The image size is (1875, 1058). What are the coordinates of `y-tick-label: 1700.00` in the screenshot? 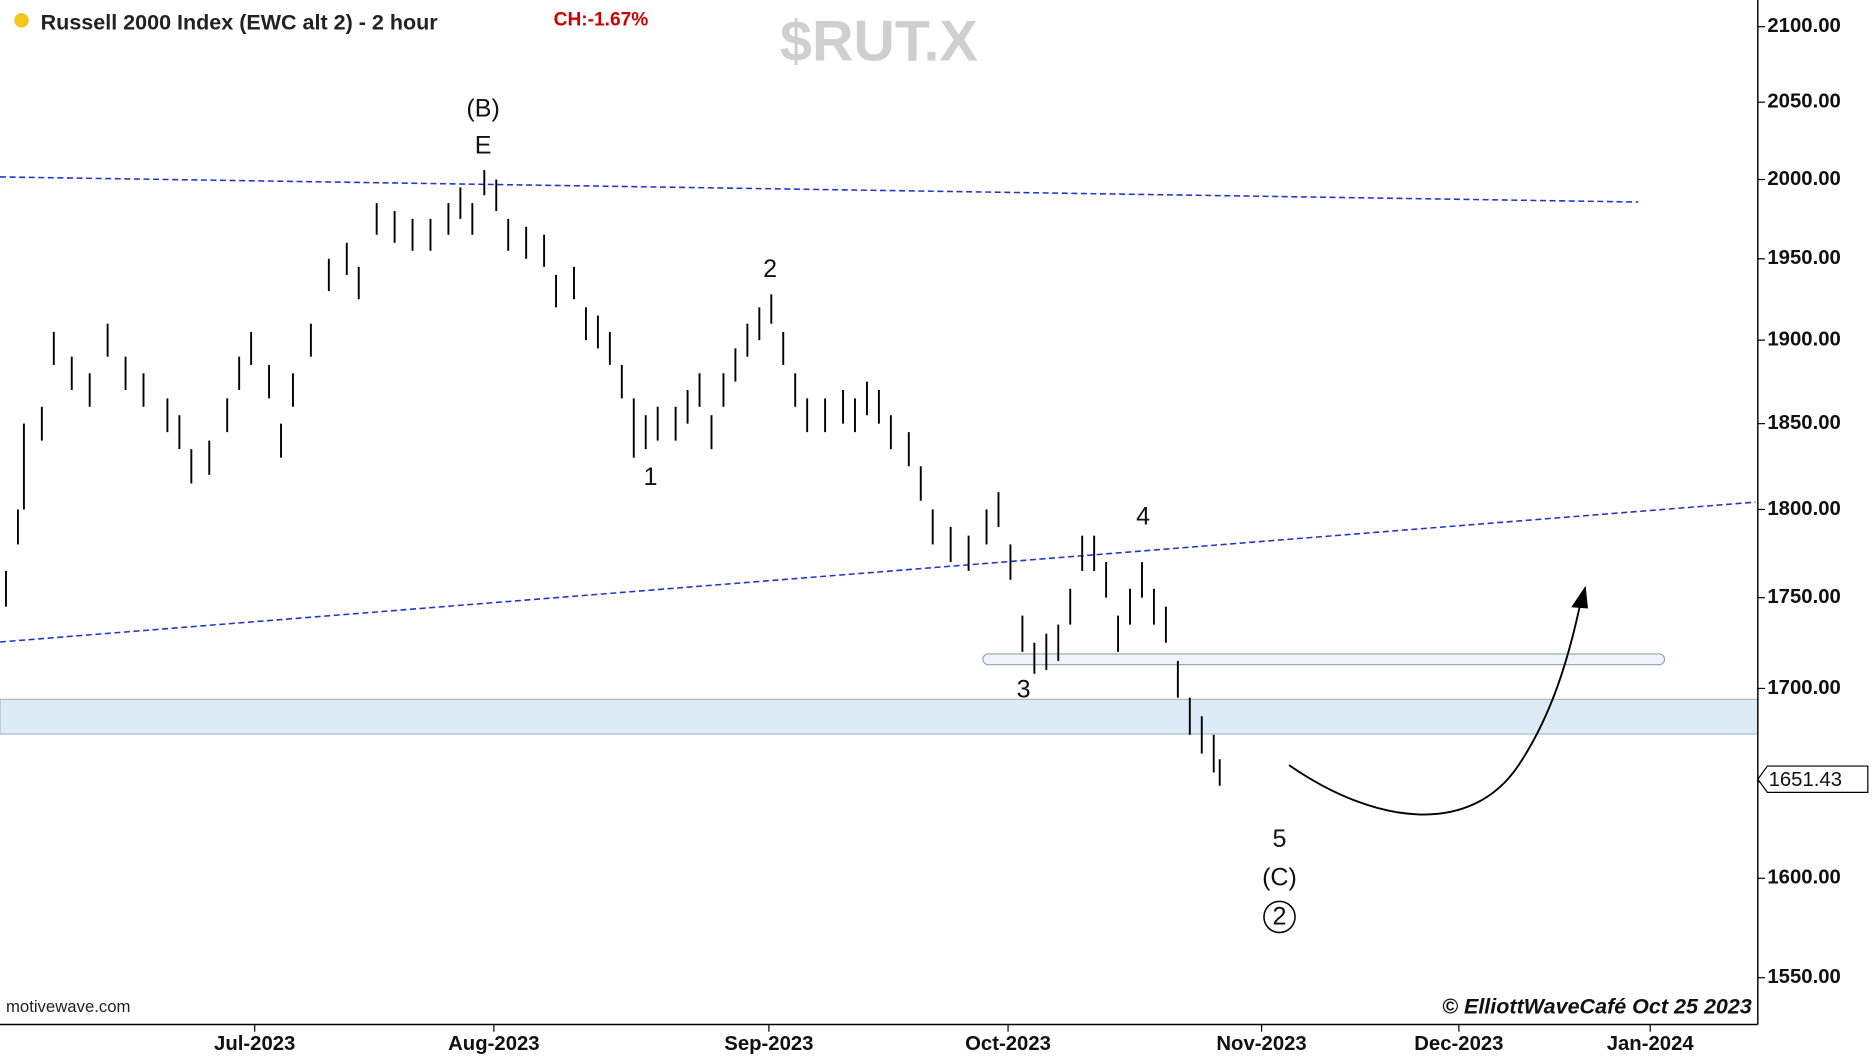 It's located at (1803, 688).